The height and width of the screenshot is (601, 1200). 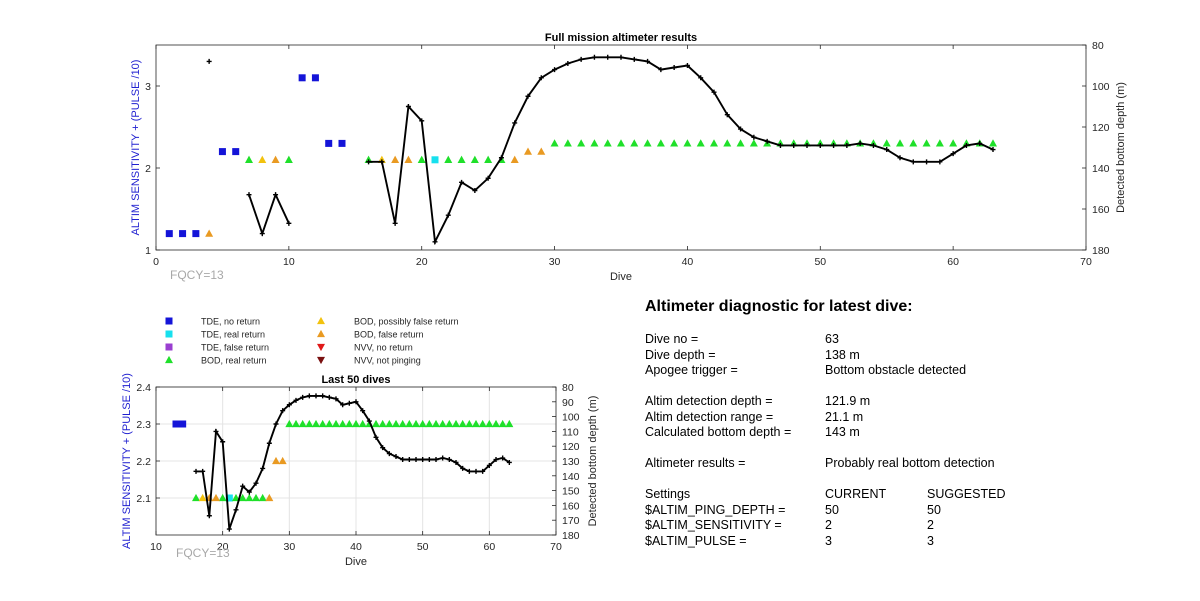 What do you see at coordinates (383, 348) in the screenshot?
I see `legend-label: NVV, no return` at bounding box center [383, 348].